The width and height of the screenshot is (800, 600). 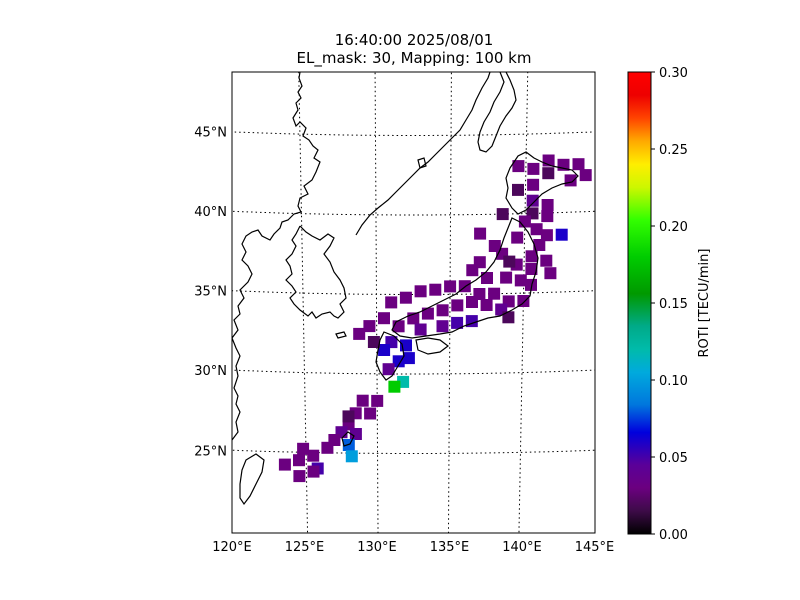 I want to click on colorbar-tick-label: 0.05, so click(x=673, y=458).